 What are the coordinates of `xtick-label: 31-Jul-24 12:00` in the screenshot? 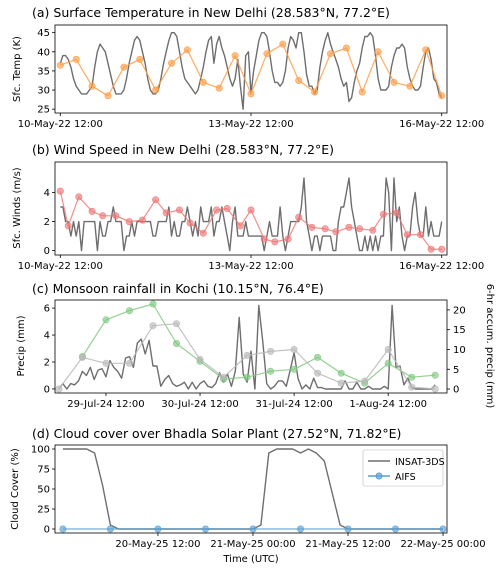 It's located at (293, 404).